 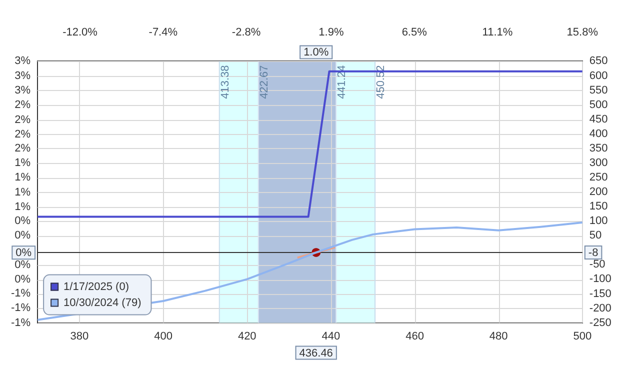 I want to click on ref-line-label: 413.38, so click(x=225, y=82).